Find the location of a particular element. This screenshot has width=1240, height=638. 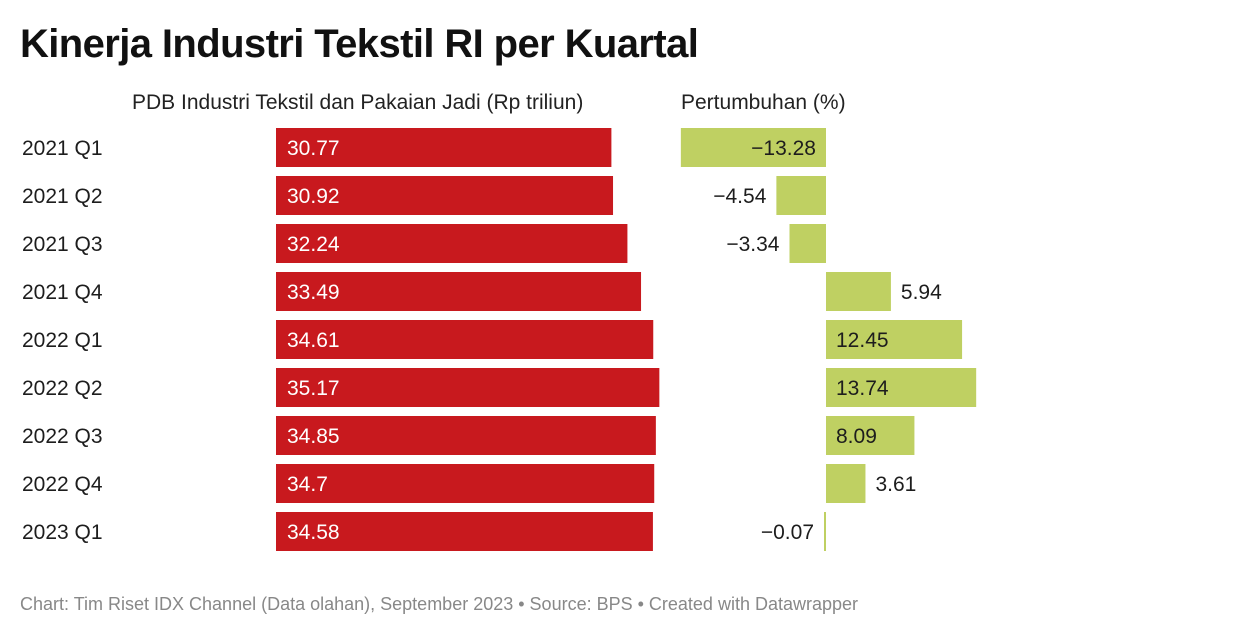

growth-value-label: 12.45 is located at coordinates (862, 340).